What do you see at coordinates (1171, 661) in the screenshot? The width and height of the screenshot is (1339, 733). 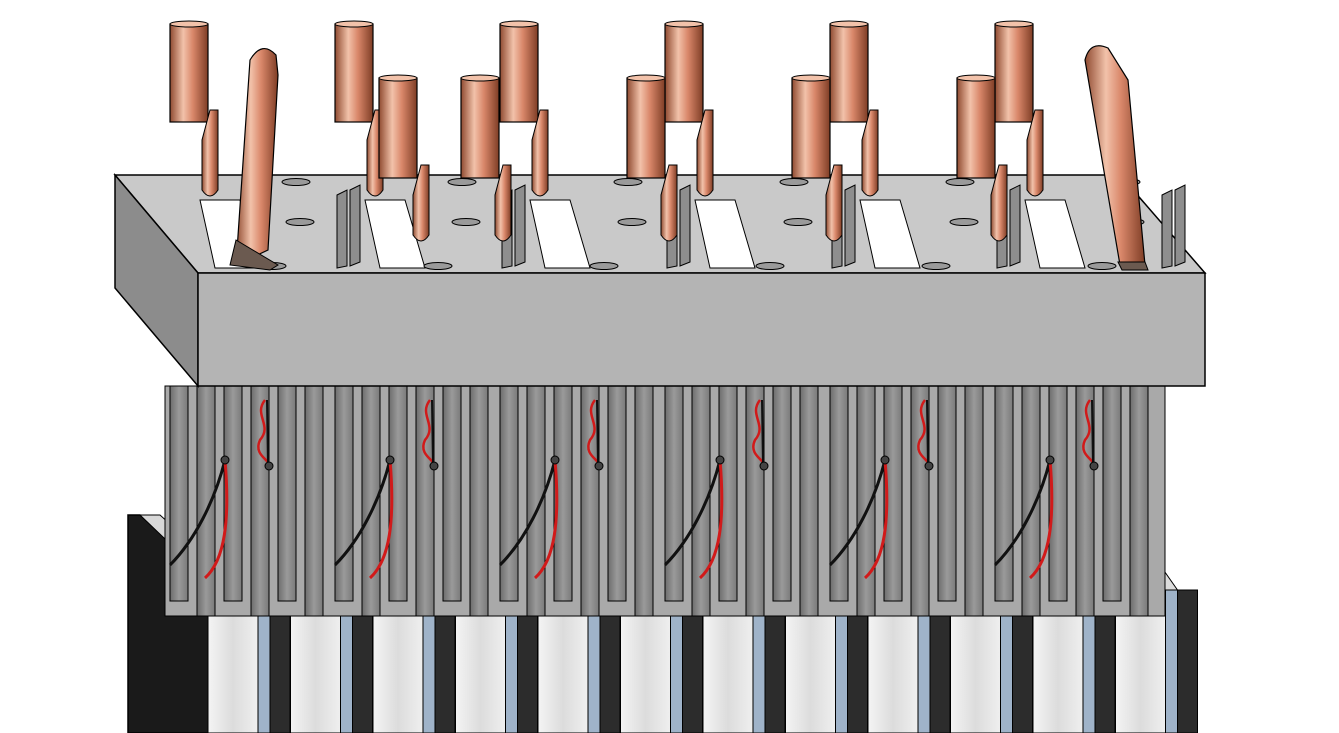 I see `cell-edge` at bounding box center [1171, 661].